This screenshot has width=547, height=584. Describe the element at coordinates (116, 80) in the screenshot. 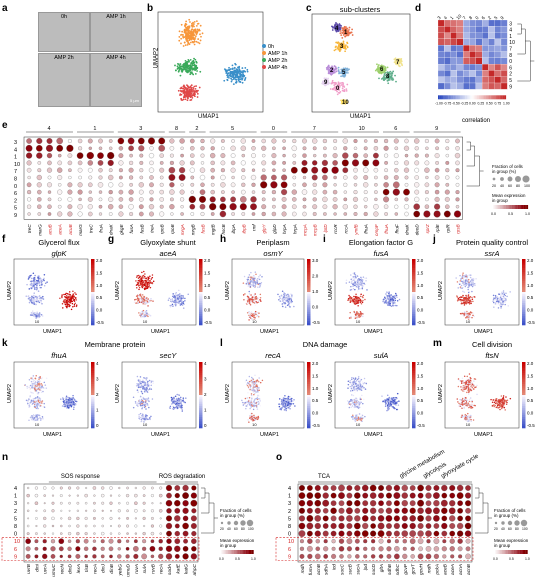

I see `microscopy-amp4h: AMP 4h 5 µm` at that location.